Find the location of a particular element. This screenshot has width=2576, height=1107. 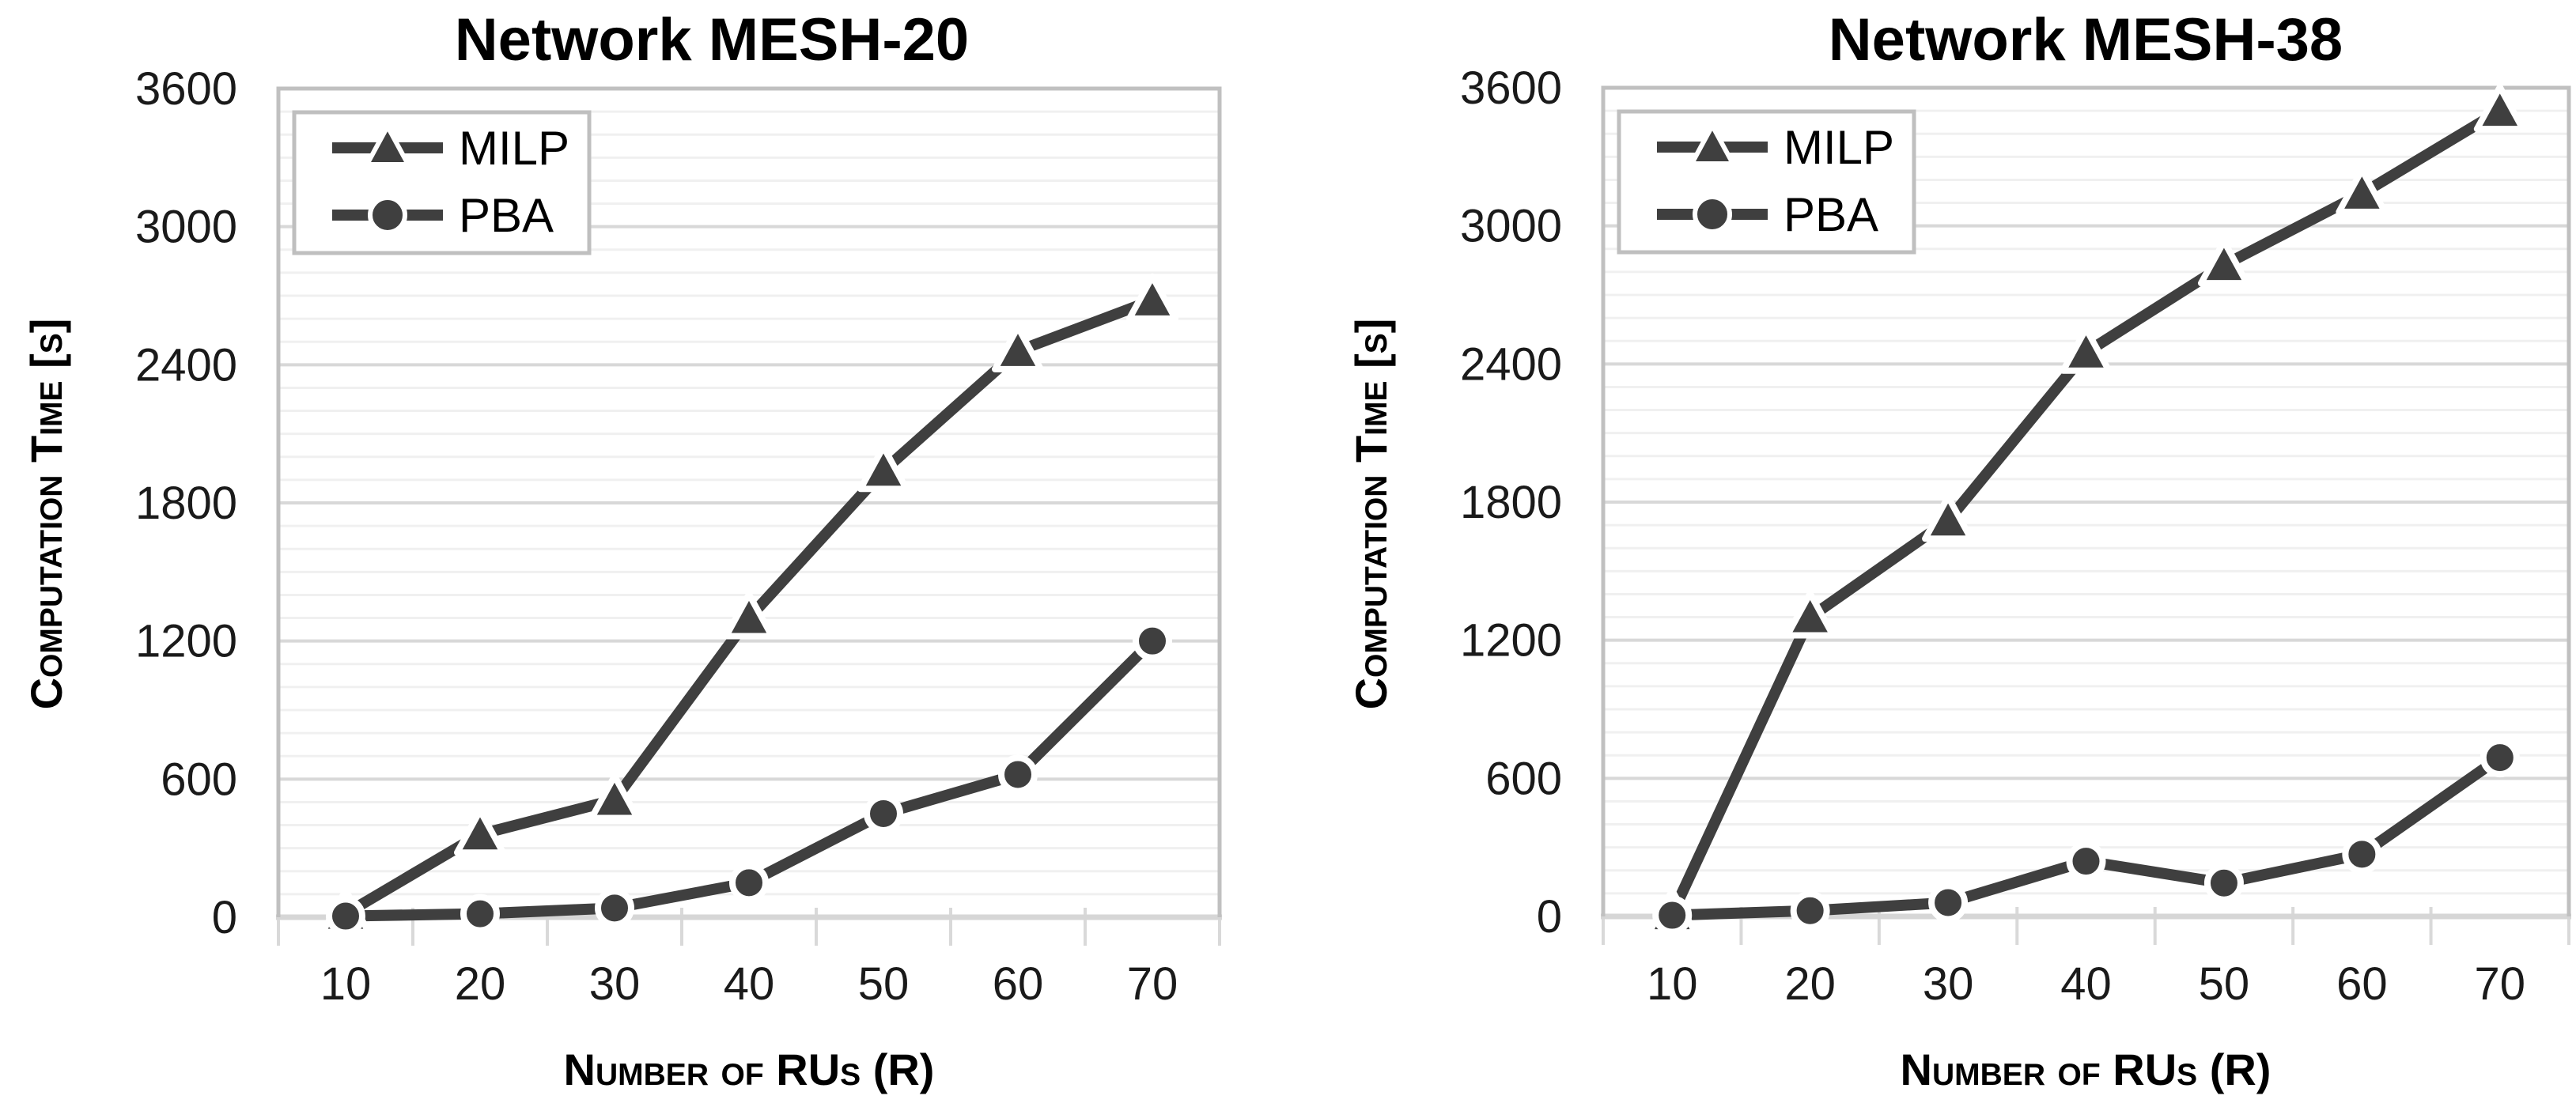

chart-title: Network MESH-20 is located at coordinates (712, 40).